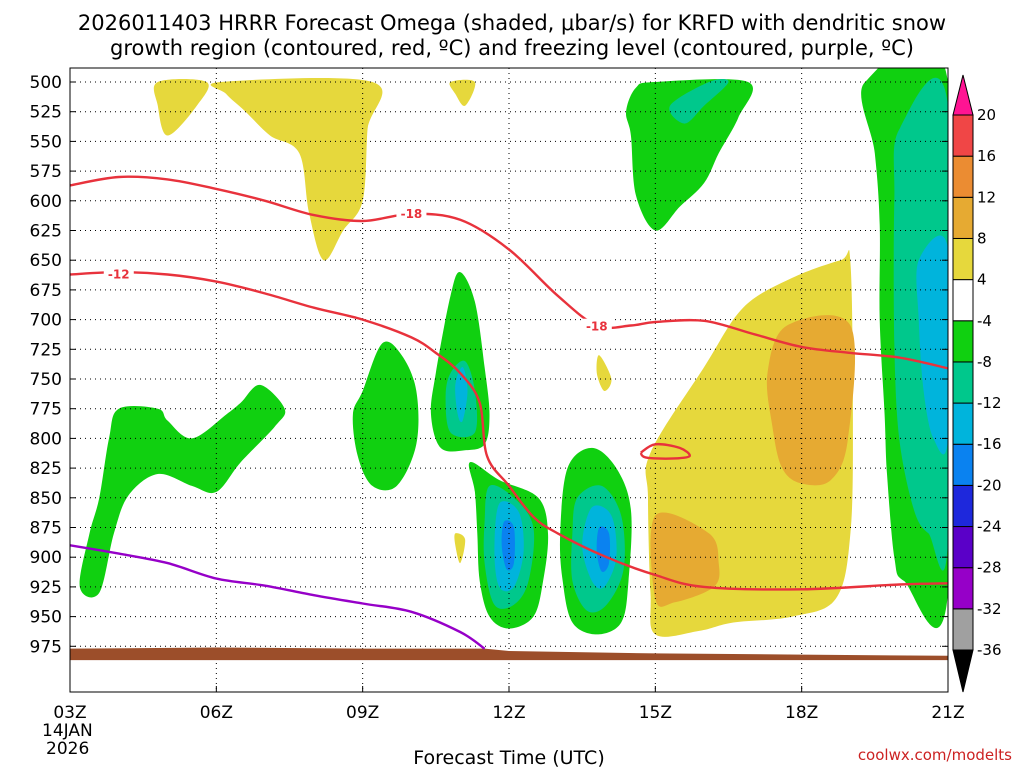  Describe the element at coordinates (935, 755) in the screenshot. I see `source-credit: coolwx.com/modelts` at that location.